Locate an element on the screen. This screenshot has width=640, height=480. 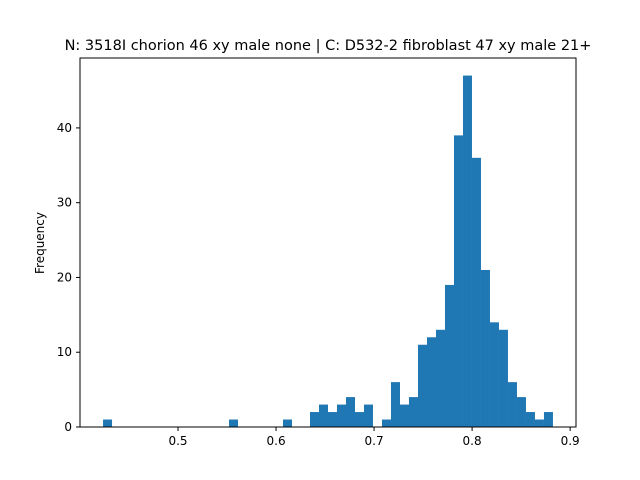
x-tick-label: 0.7 is located at coordinates (374, 441).